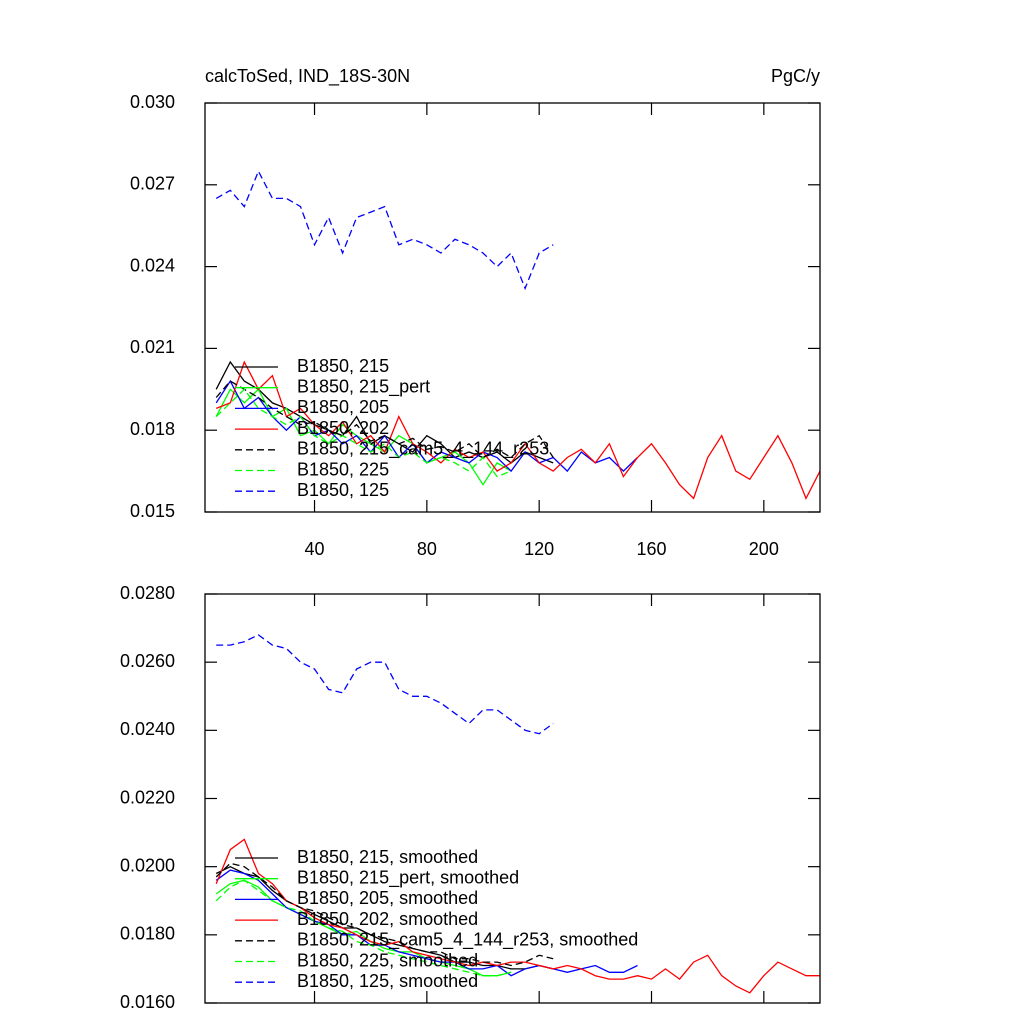 The height and width of the screenshot is (1024, 1024). Describe the element at coordinates (147, 865) in the screenshot. I see `y-tick-label: 0.0200` at that location.